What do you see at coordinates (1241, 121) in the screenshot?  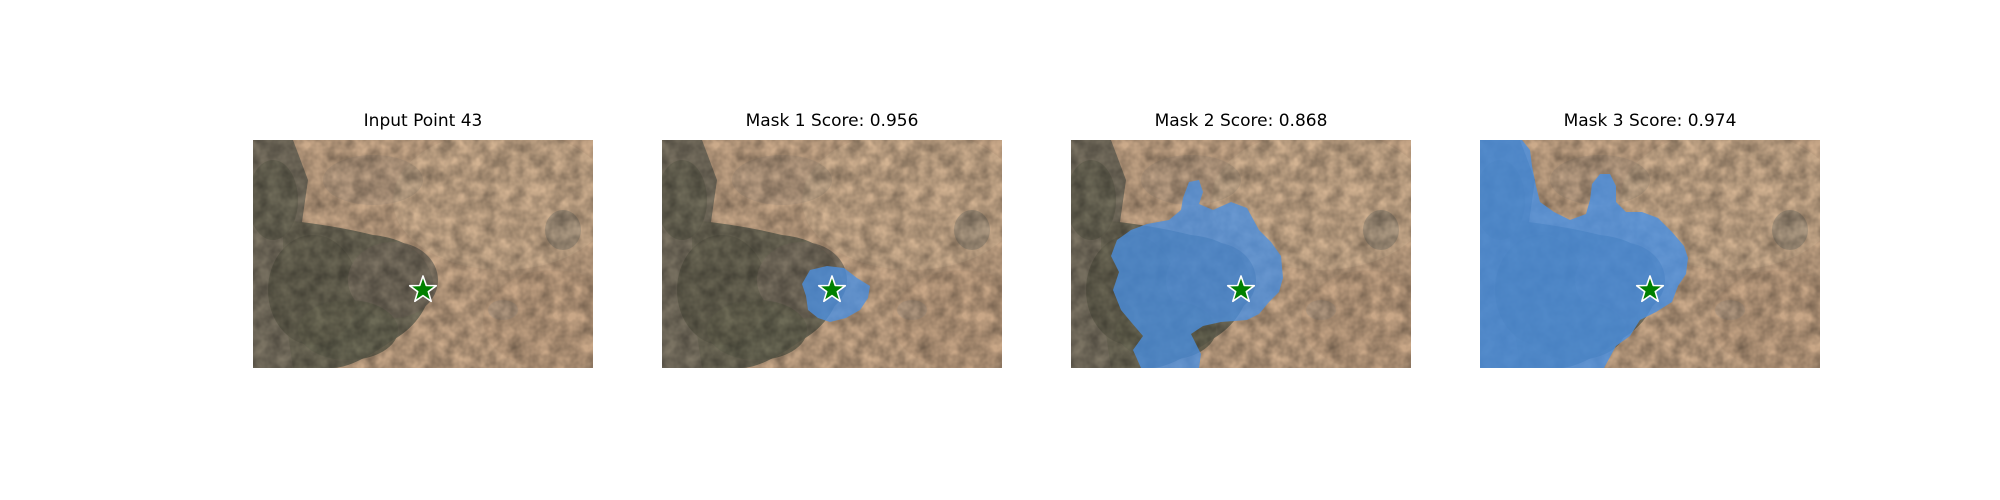 I see `panel-title: Mask 2 Score: 0.868` at bounding box center [1241, 121].